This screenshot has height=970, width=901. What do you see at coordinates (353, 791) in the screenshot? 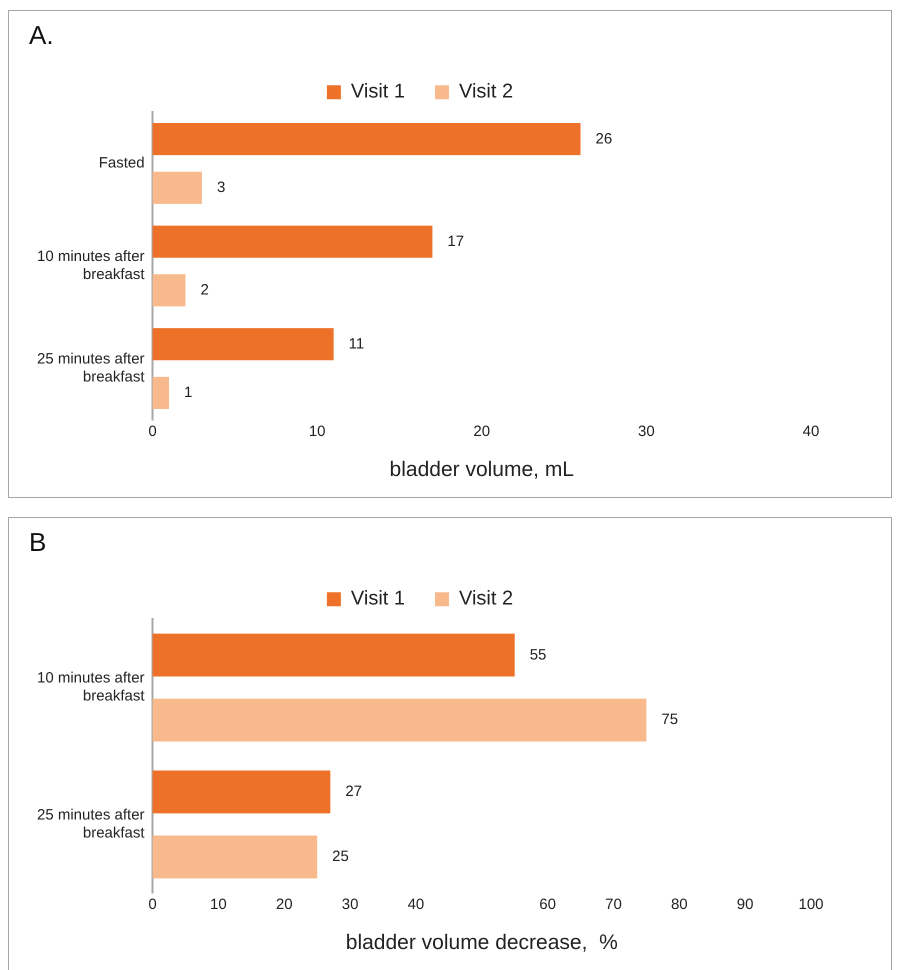
I see `data-label: 27` at bounding box center [353, 791].